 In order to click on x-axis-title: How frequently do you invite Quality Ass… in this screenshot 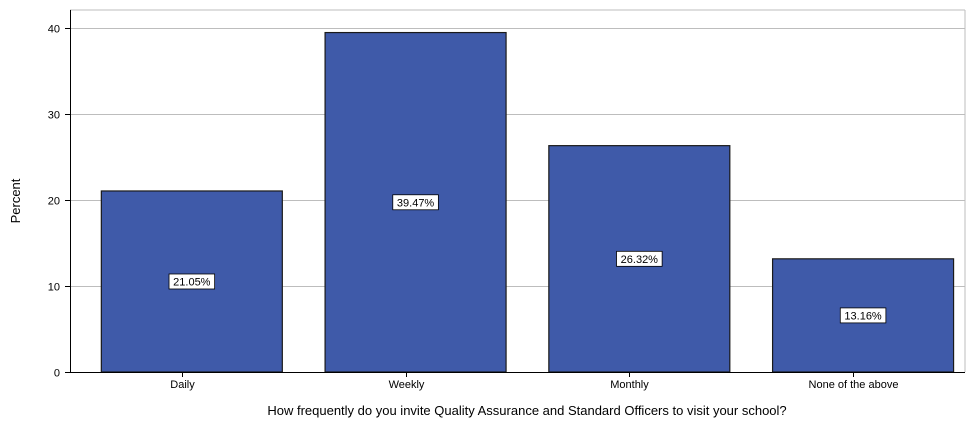, I will do `click(526, 410)`.